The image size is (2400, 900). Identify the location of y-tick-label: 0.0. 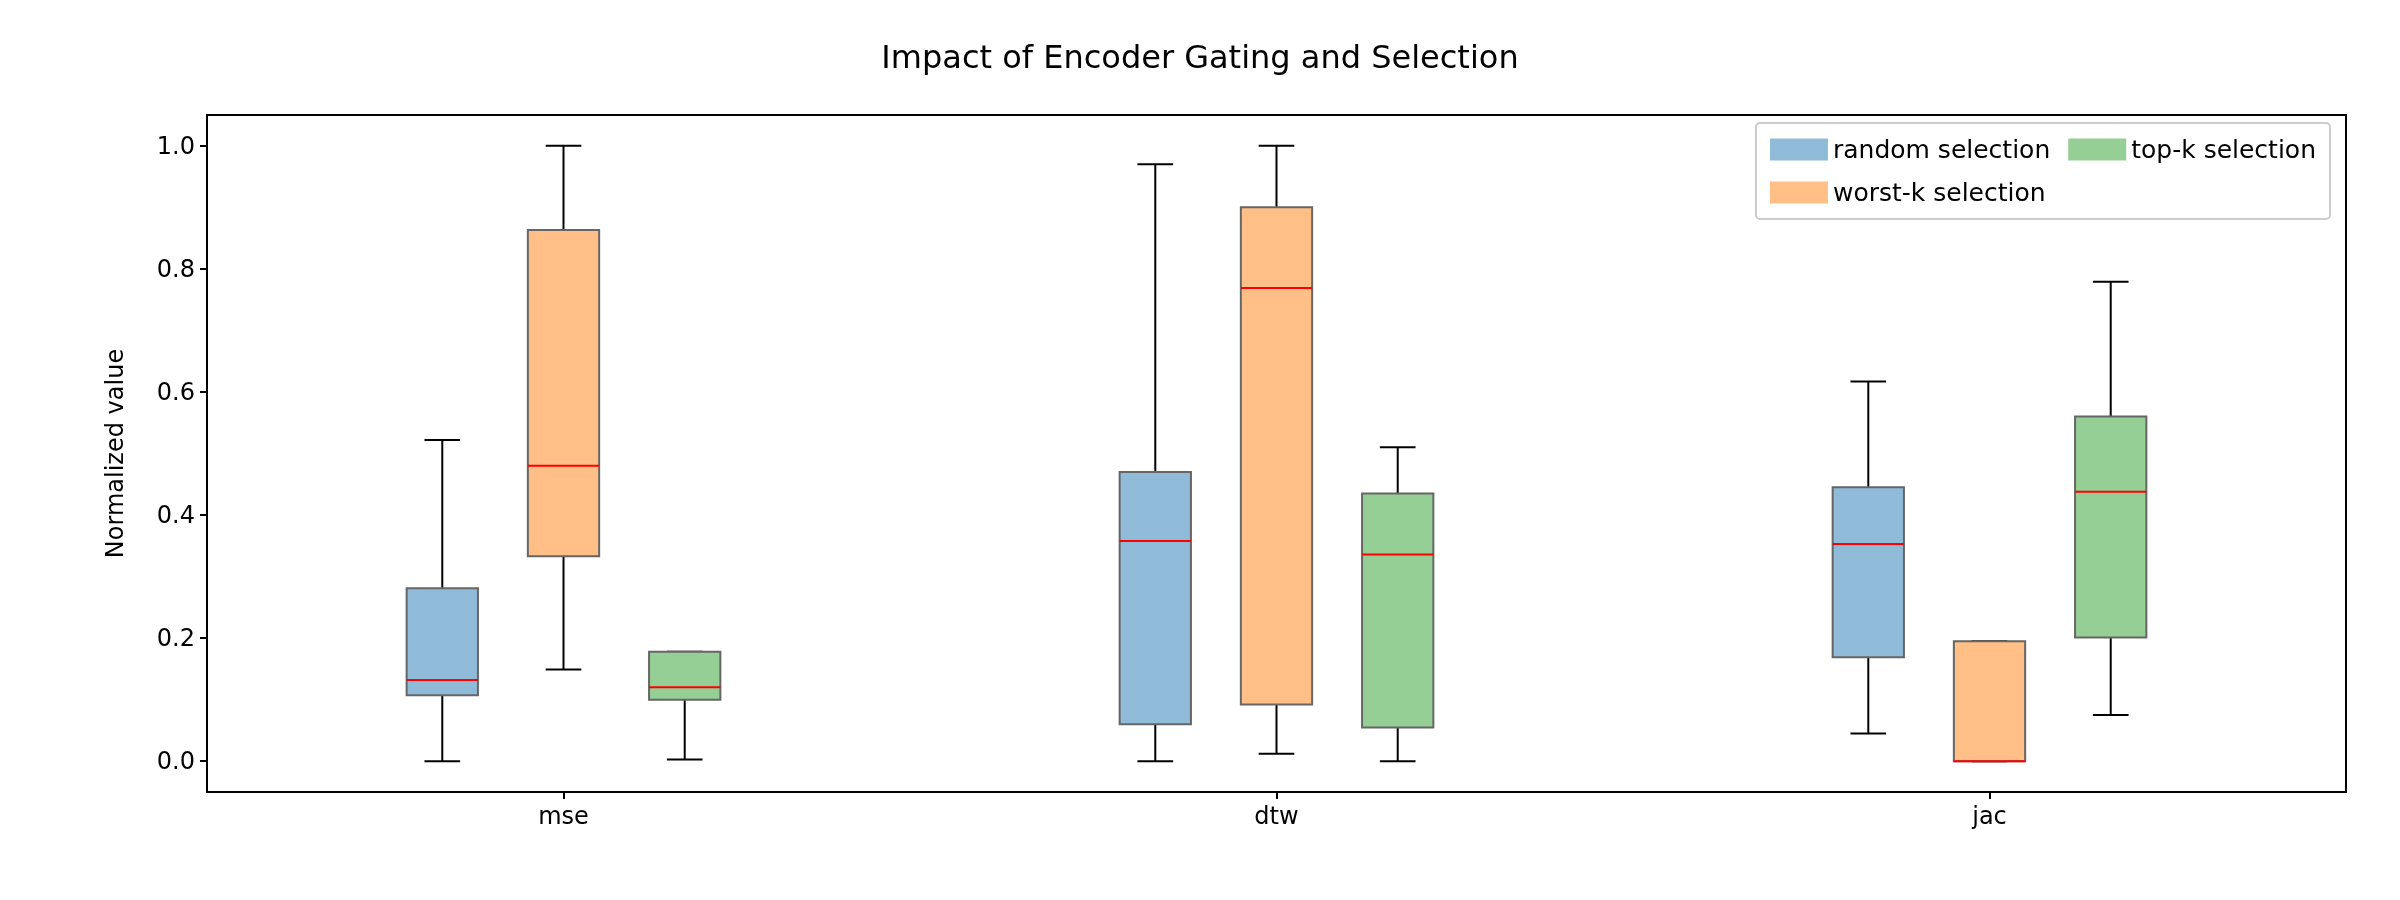
(175, 761).